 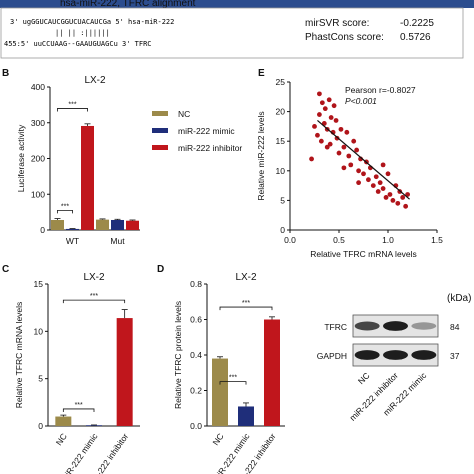 I want to click on panel-label-e: E, so click(x=261, y=73).